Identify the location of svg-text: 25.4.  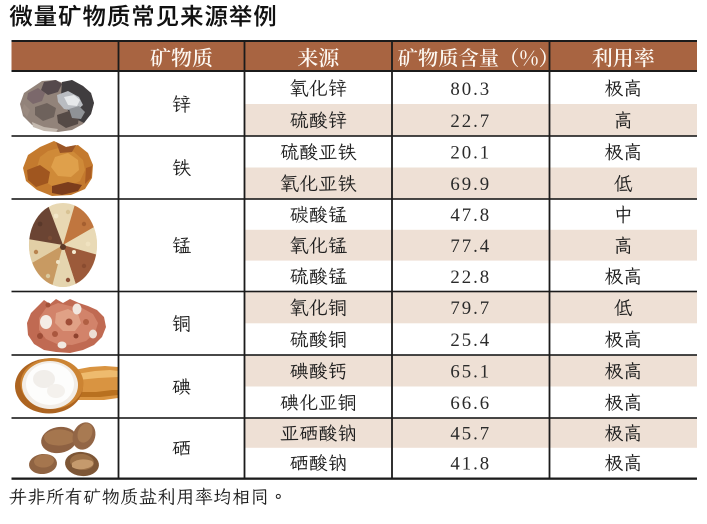
(470, 340).